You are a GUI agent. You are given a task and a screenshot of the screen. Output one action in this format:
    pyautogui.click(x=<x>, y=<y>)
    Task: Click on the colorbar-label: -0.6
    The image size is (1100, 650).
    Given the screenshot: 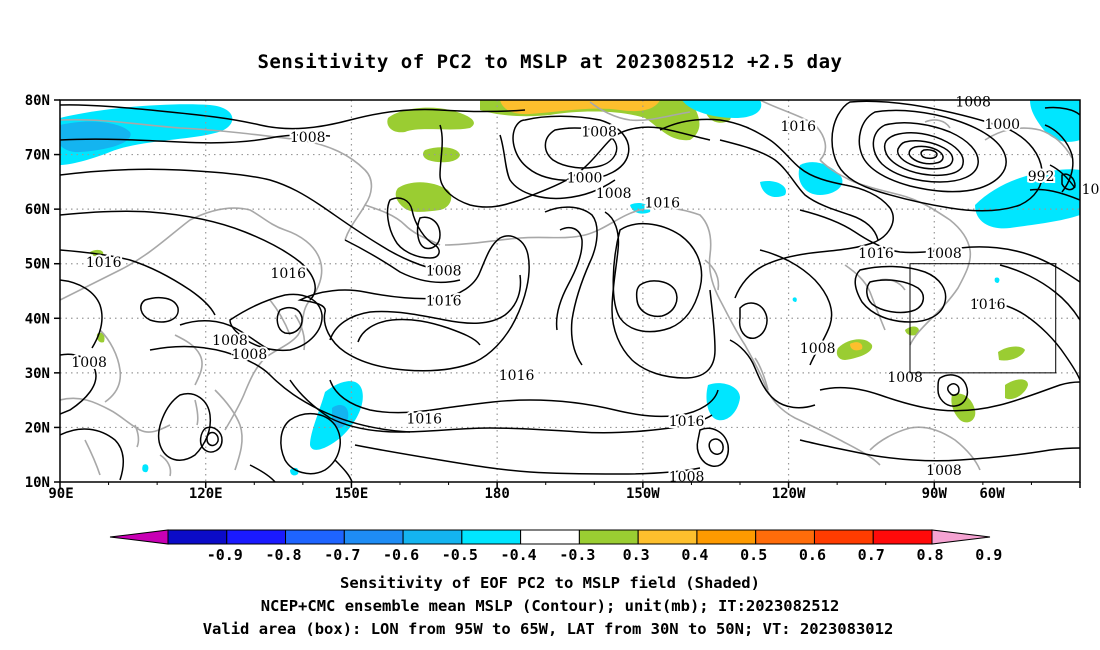 What is the action you would take?
    pyautogui.click(x=401, y=555)
    